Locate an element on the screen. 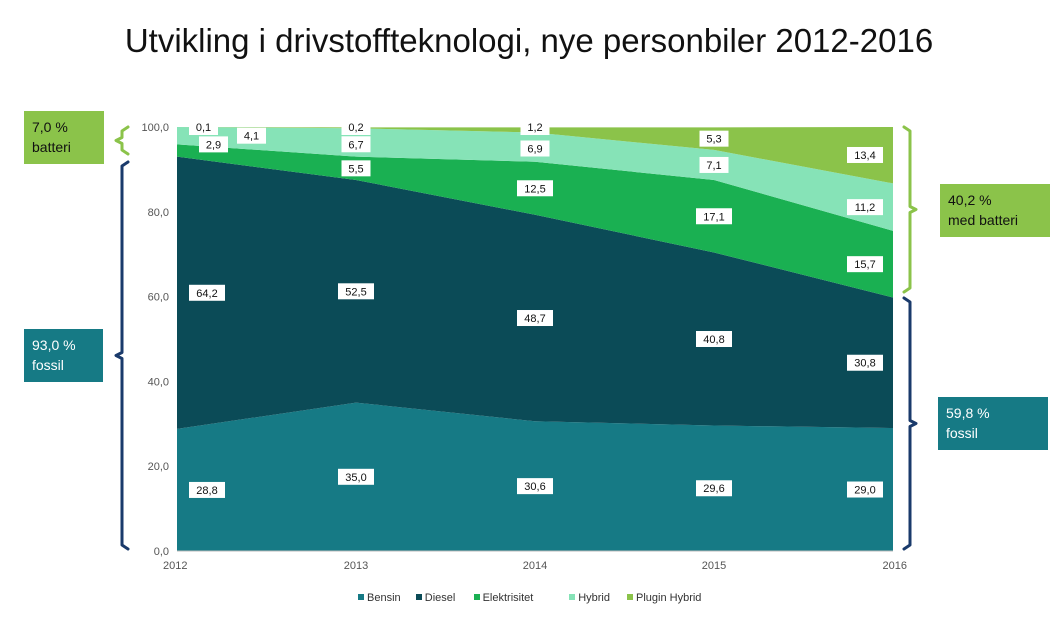 Image resolution: width=1058 pixels, height=639 pixels. callout-left-battery: 7,0 % batteri is located at coordinates (64, 137).